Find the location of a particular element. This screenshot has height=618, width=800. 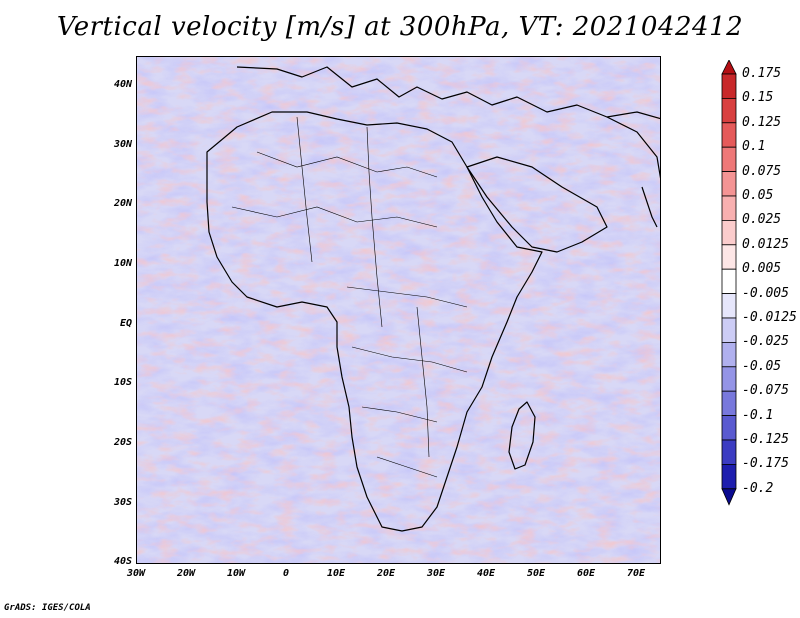

lat-label-30n: 30N is located at coordinates (122, 144).